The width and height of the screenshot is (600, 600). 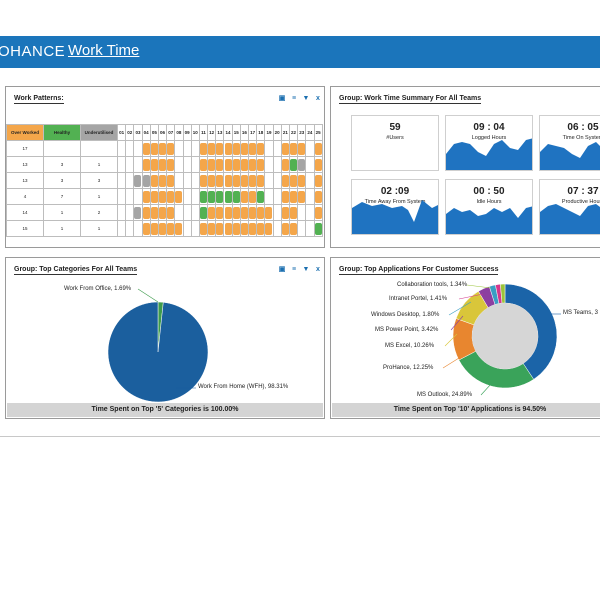 I want to click on table-row: 13 3 3, so click(x=164, y=180).